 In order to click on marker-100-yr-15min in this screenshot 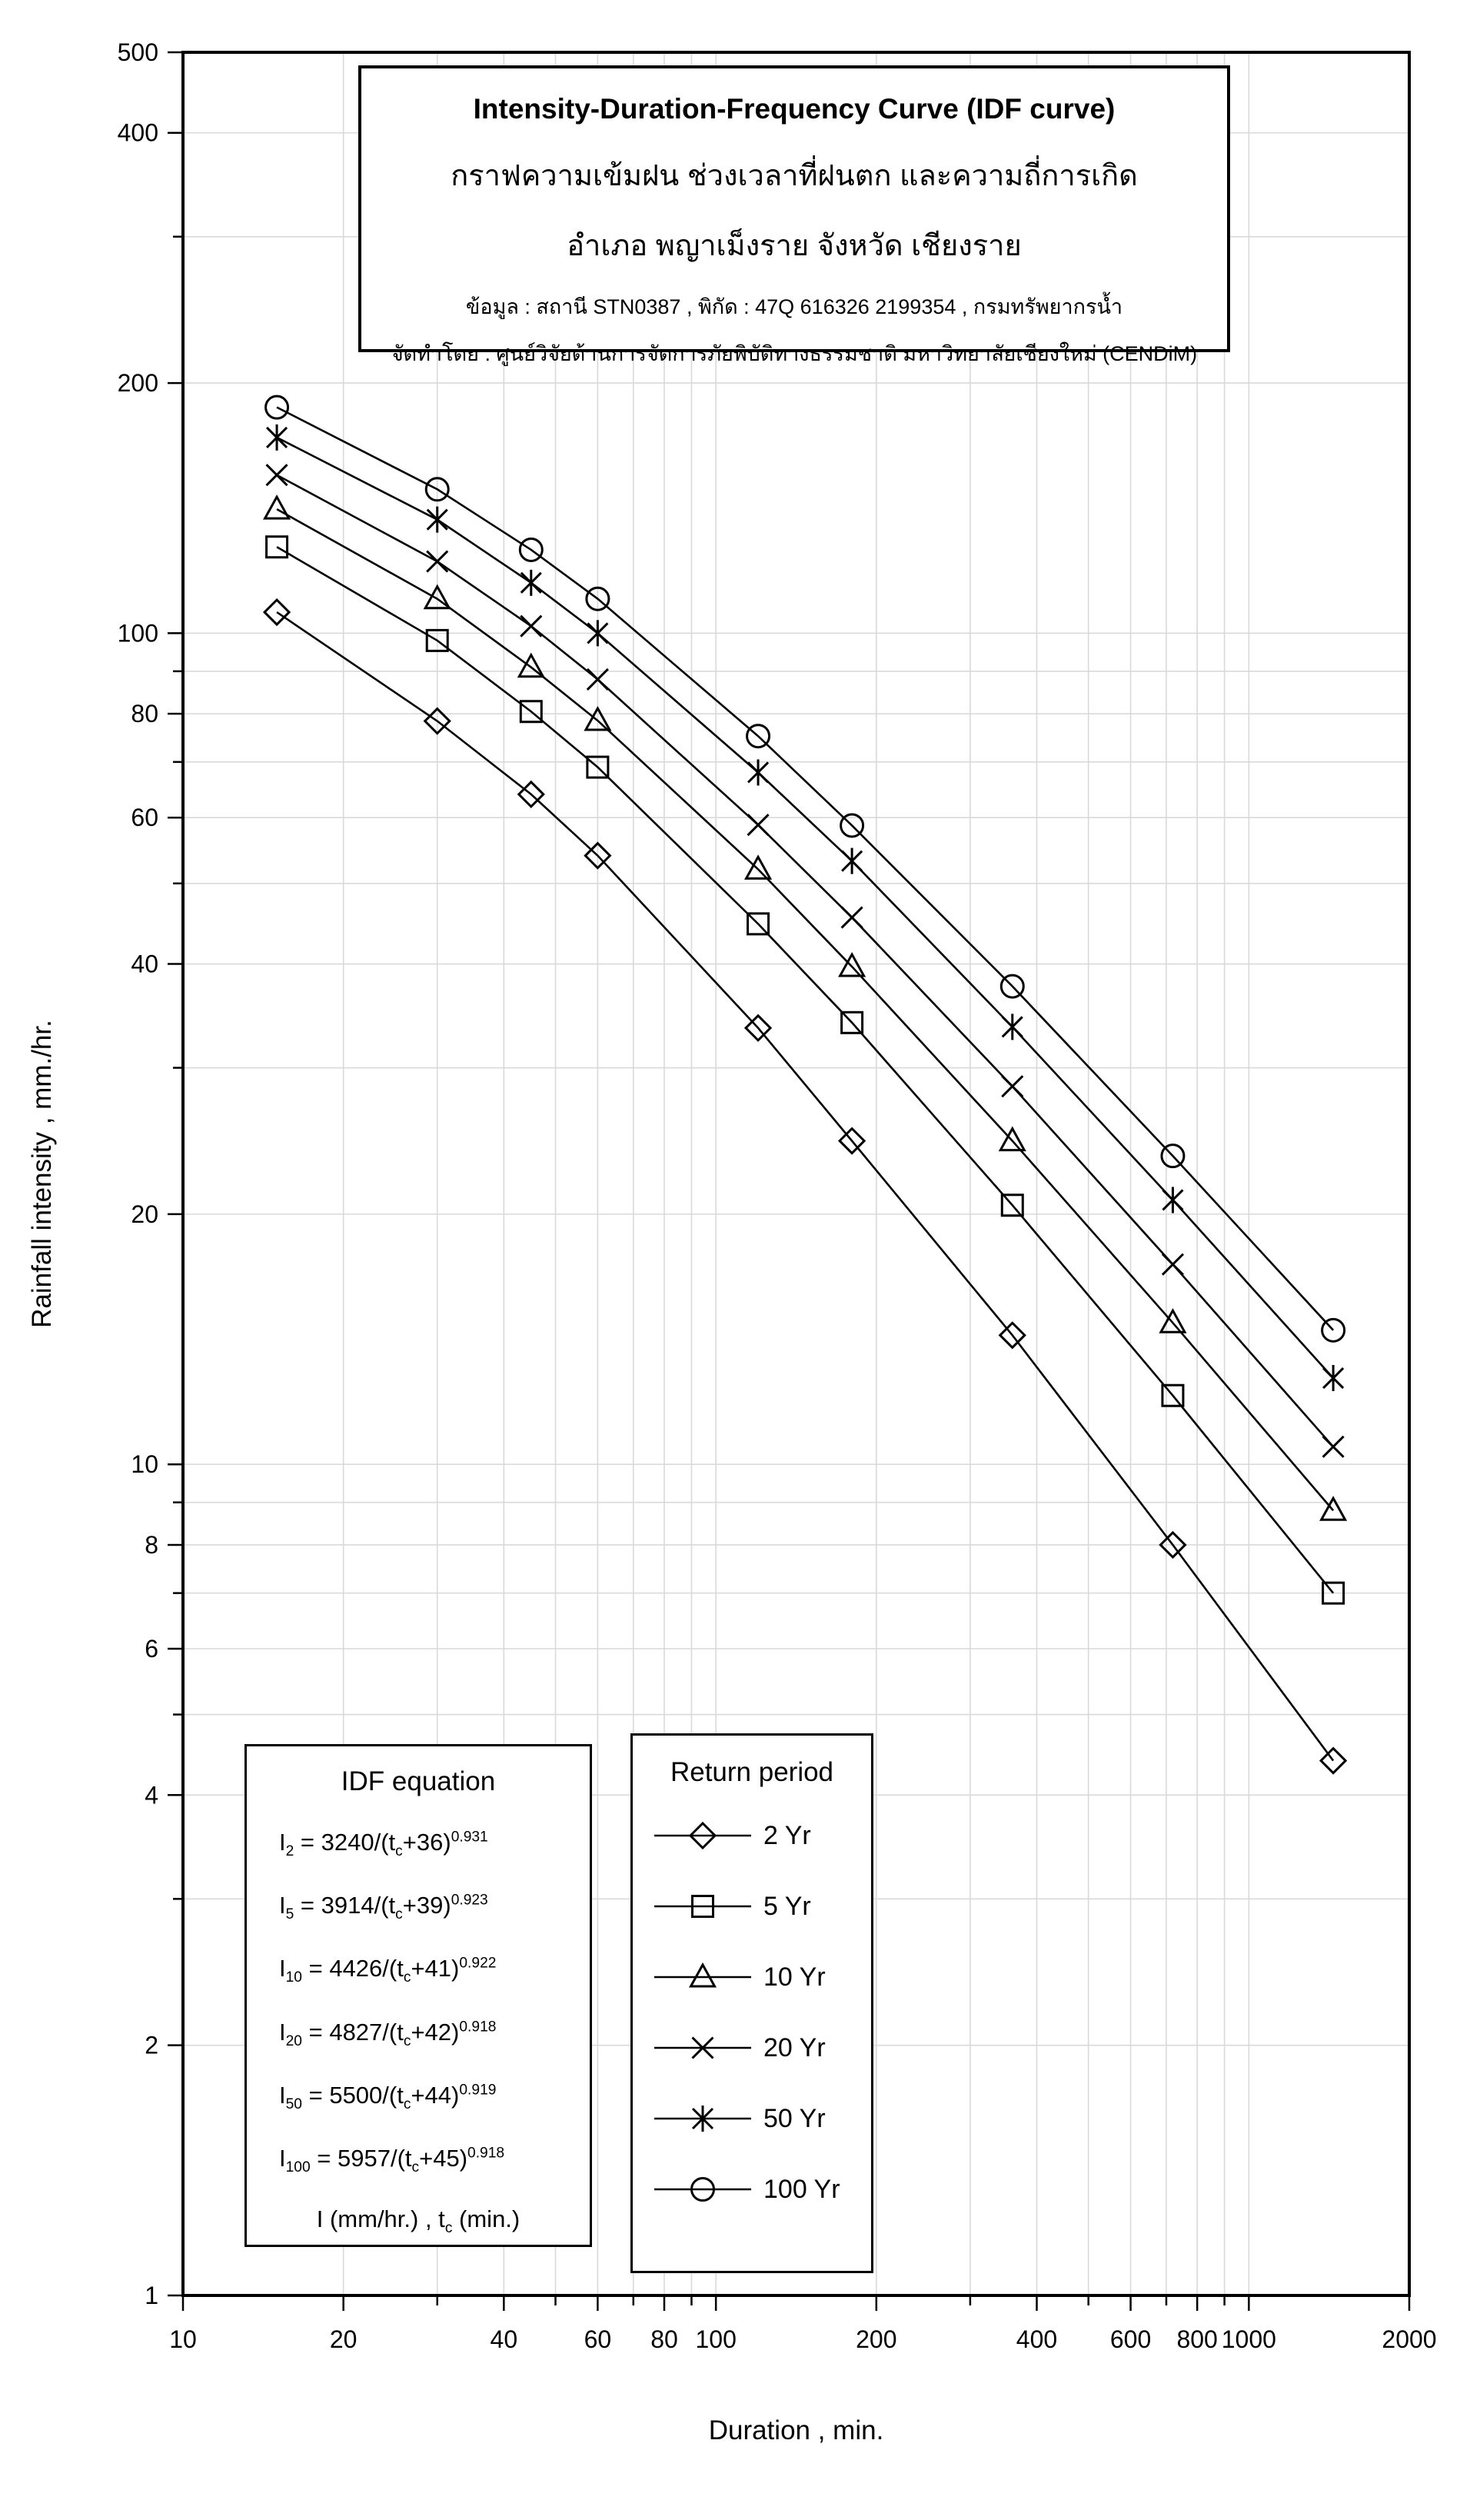, I will do `click(277, 407)`.